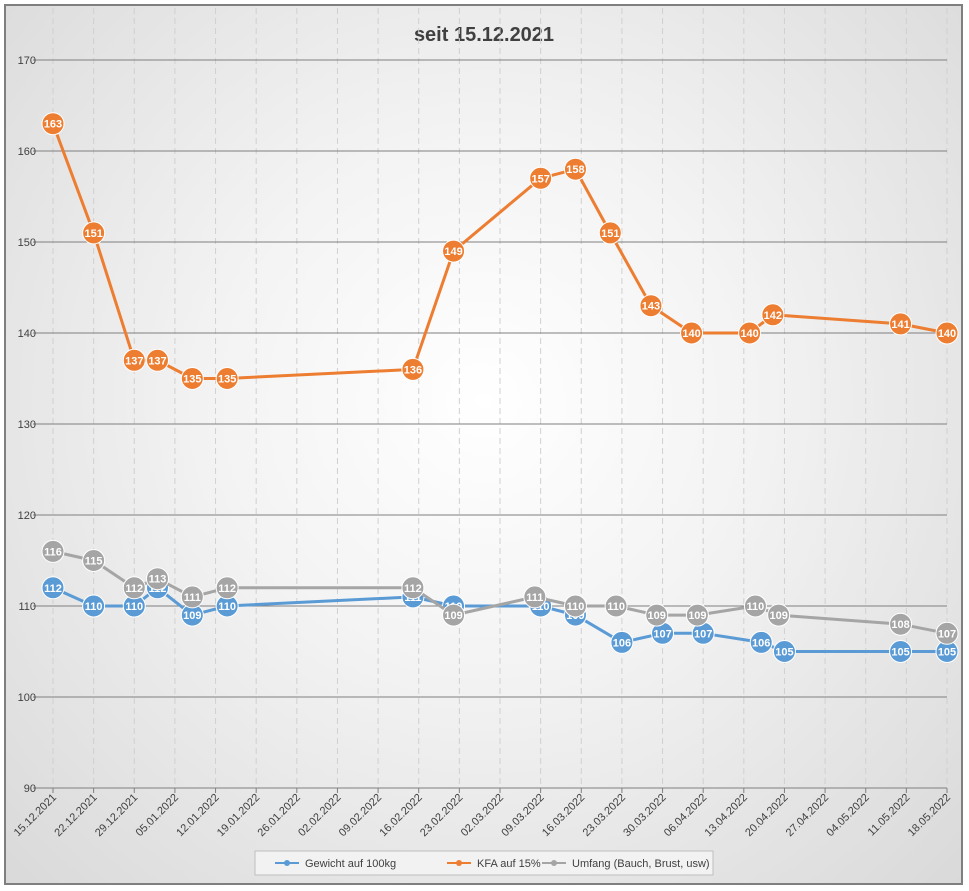 The height and width of the screenshot is (891, 969). Describe the element at coordinates (27, 243) in the screenshot. I see `y-tick-label: 150` at that location.